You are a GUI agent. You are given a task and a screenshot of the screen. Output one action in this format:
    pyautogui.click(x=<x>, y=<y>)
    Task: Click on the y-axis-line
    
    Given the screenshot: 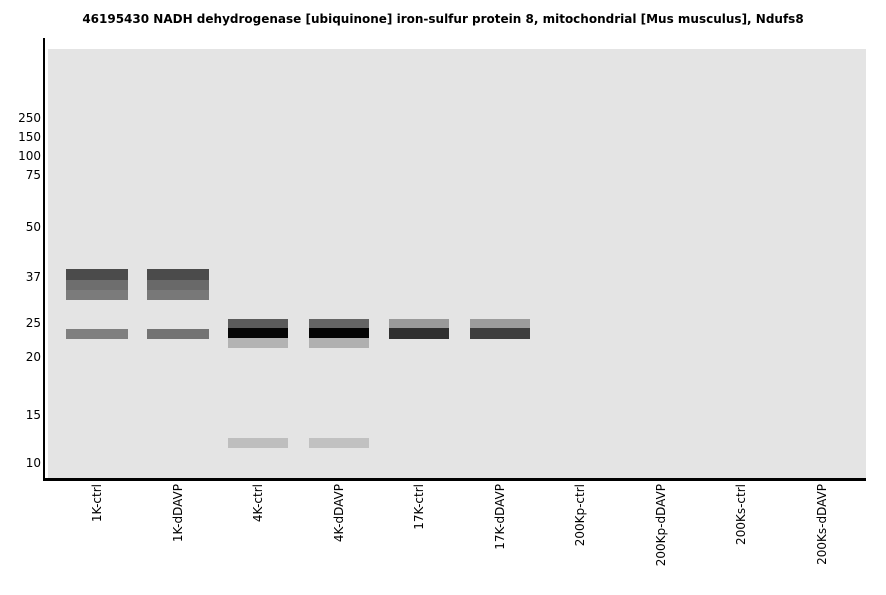 What is the action you would take?
    pyautogui.click(x=44, y=259)
    